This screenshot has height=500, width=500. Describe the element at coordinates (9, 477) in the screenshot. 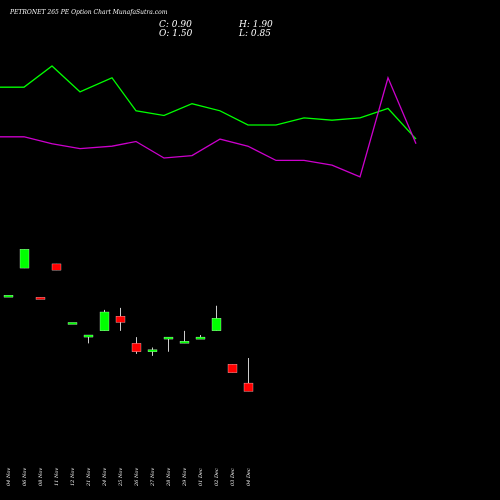

I see `x-tick-label: 04 Nov` at that location.